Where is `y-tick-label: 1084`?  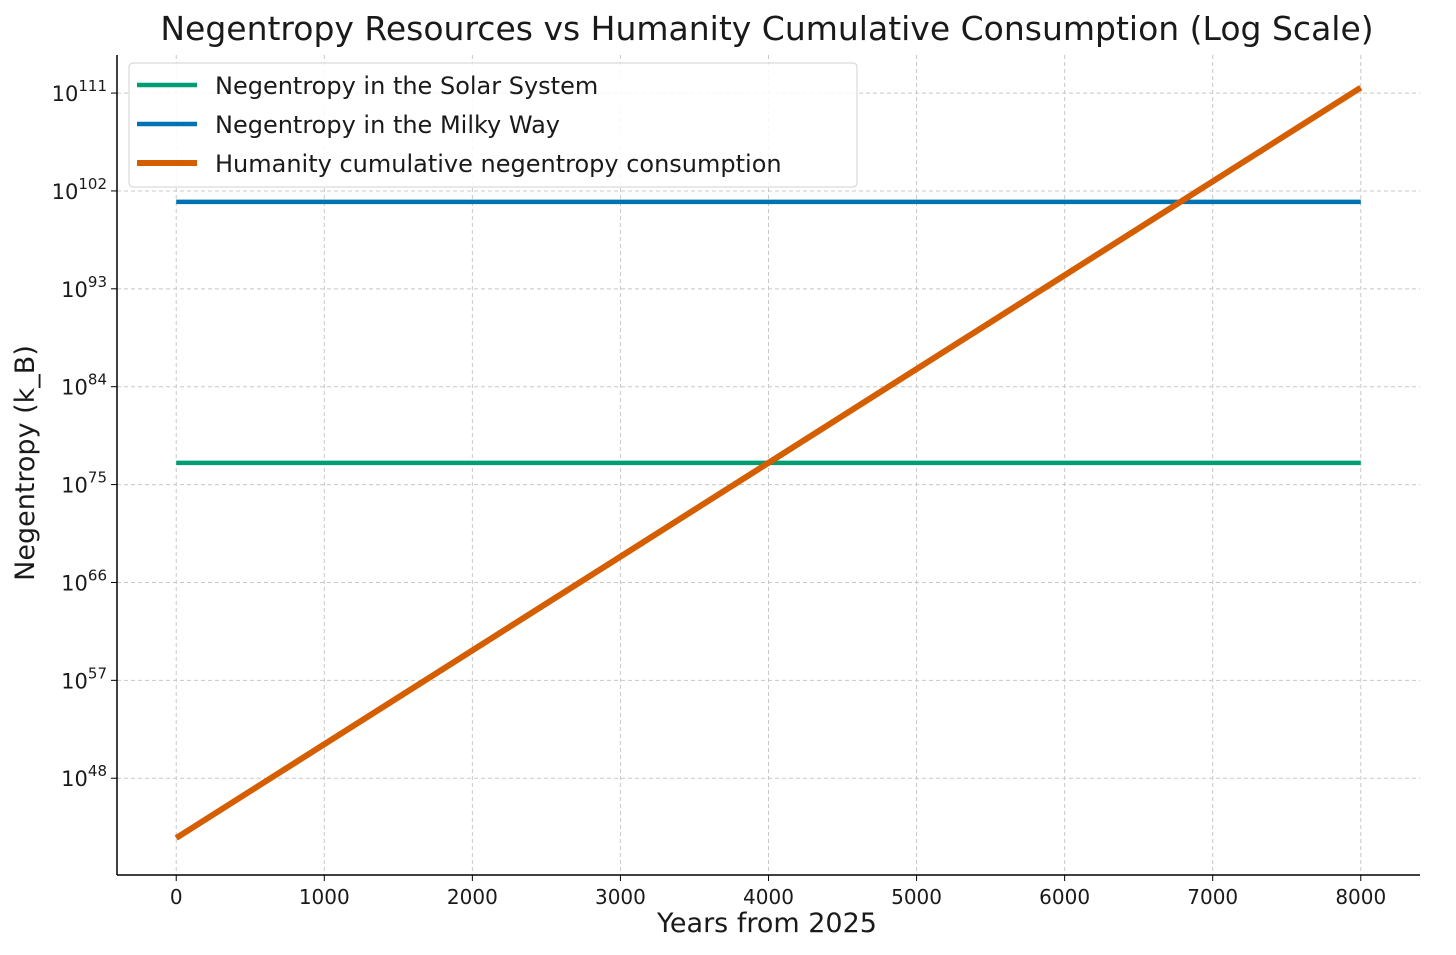
y-tick-label: 1084 is located at coordinates (84, 385).